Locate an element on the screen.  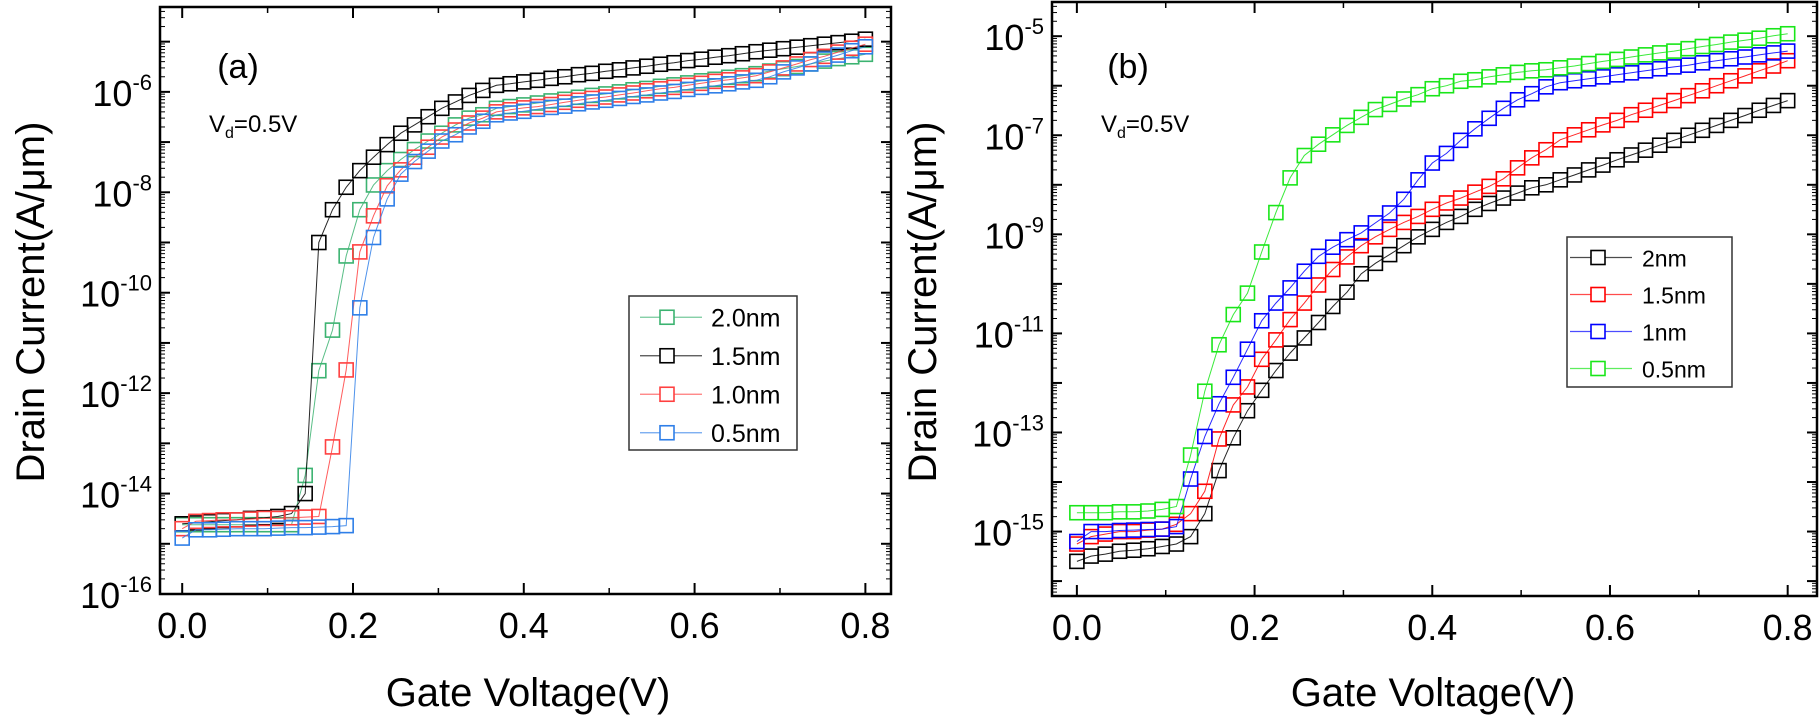
legend-item-0.5nm: 0.5nm is located at coordinates (710, 434).